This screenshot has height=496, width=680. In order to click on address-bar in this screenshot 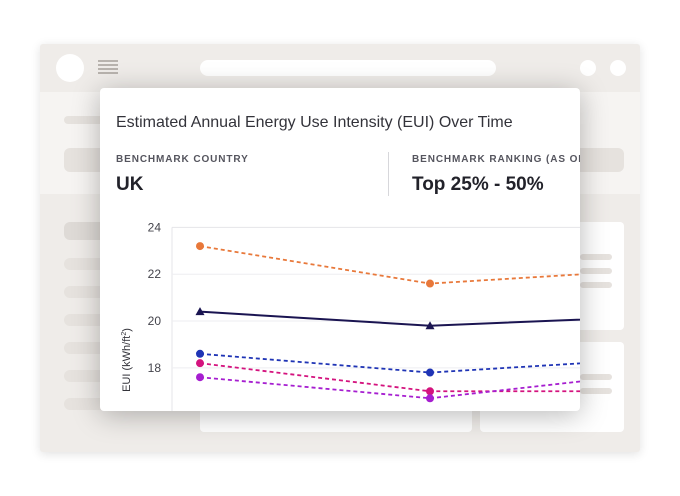, I will do `click(348, 68)`.